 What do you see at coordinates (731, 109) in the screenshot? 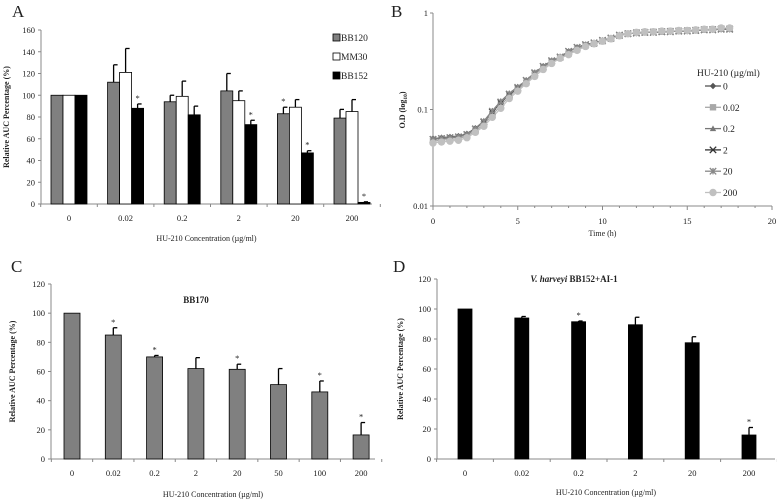
I see `legend-label: 0.02` at bounding box center [731, 109].